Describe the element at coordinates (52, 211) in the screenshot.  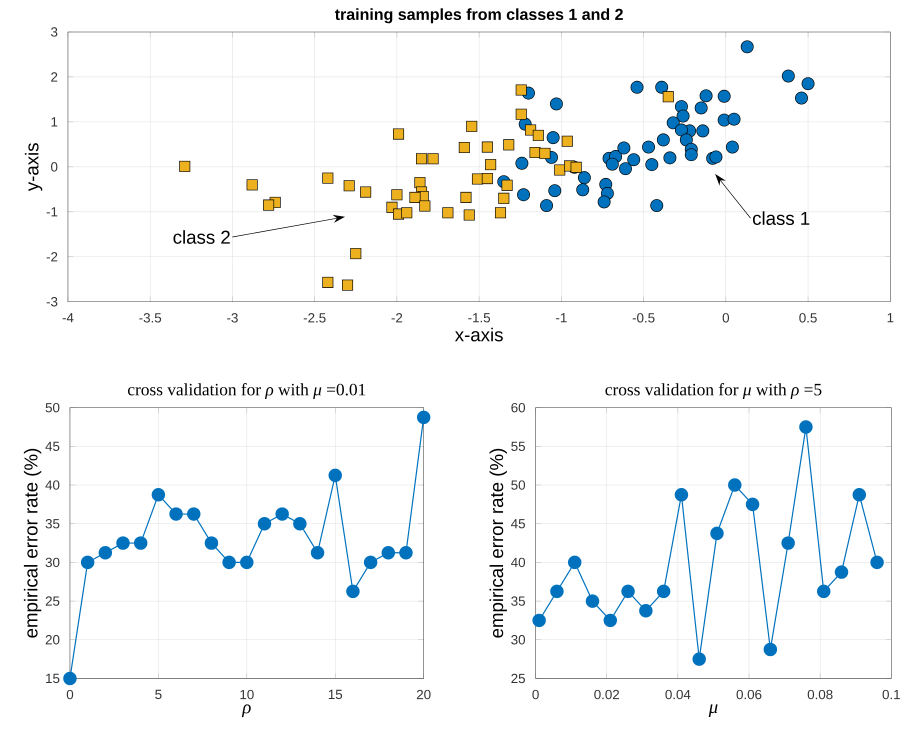
I see `y-tick-label: -1` at that location.